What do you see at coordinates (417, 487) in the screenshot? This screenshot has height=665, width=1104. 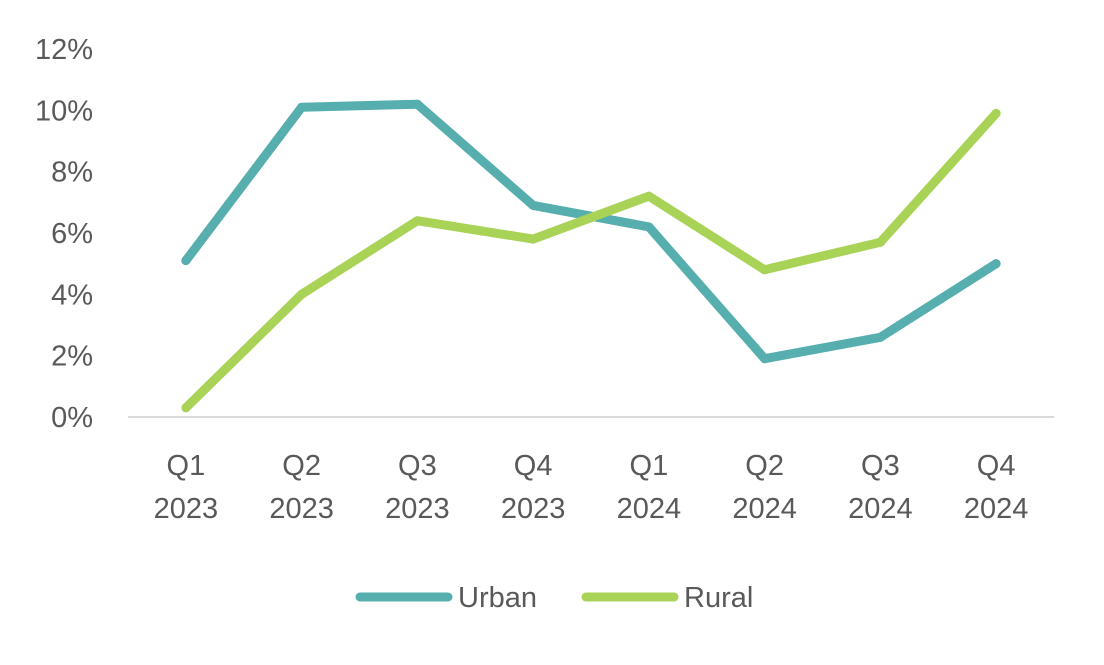 I see `x-tick-label: Q3 2023` at bounding box center [417, 487].